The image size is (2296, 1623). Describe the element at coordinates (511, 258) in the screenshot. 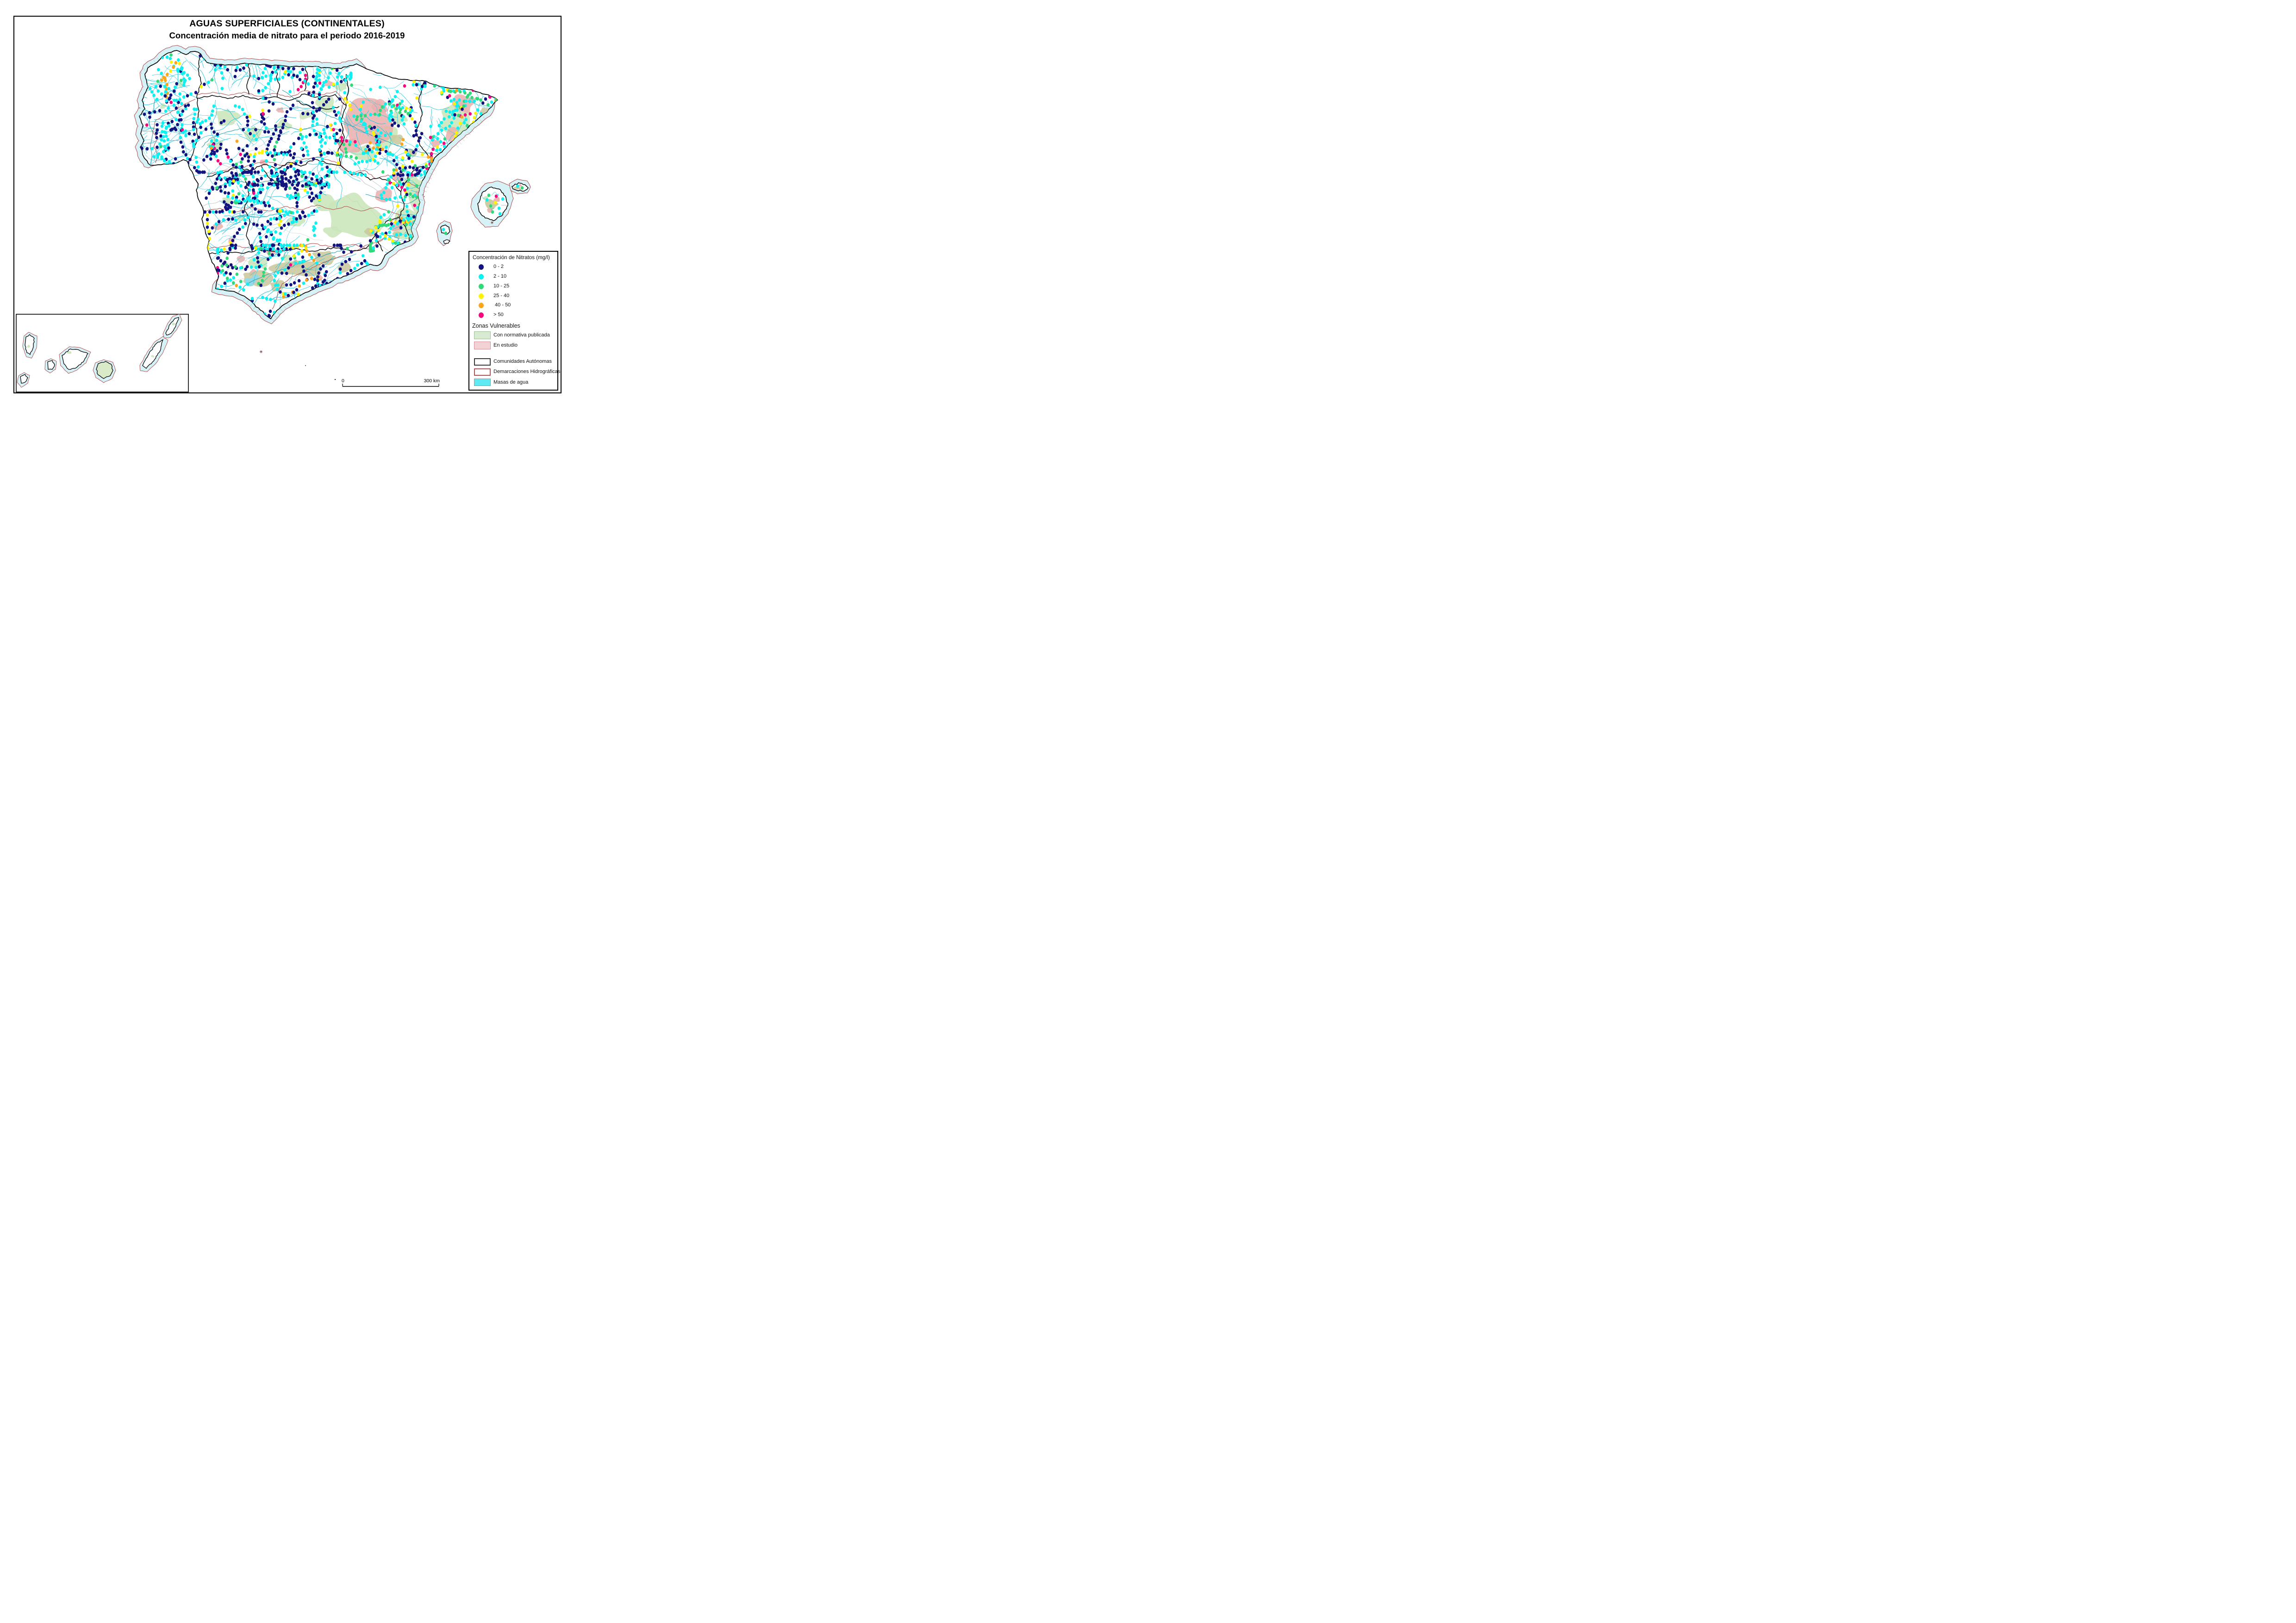

I see `legend-nitrates-title: Concentración de Nitratos (mg/l)` at that location.